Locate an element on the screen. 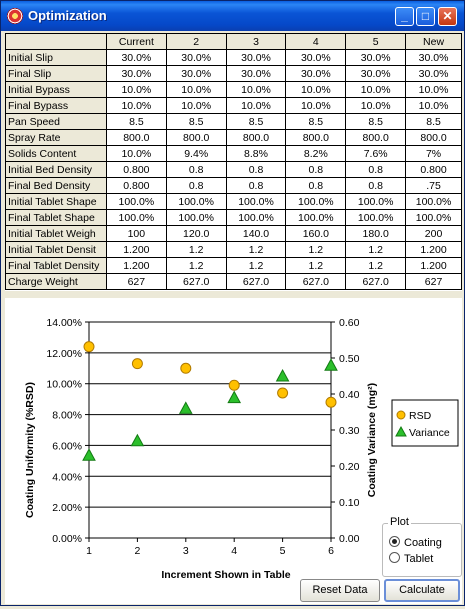  new-value-cell: 7% is located at coordinates (433, 153).